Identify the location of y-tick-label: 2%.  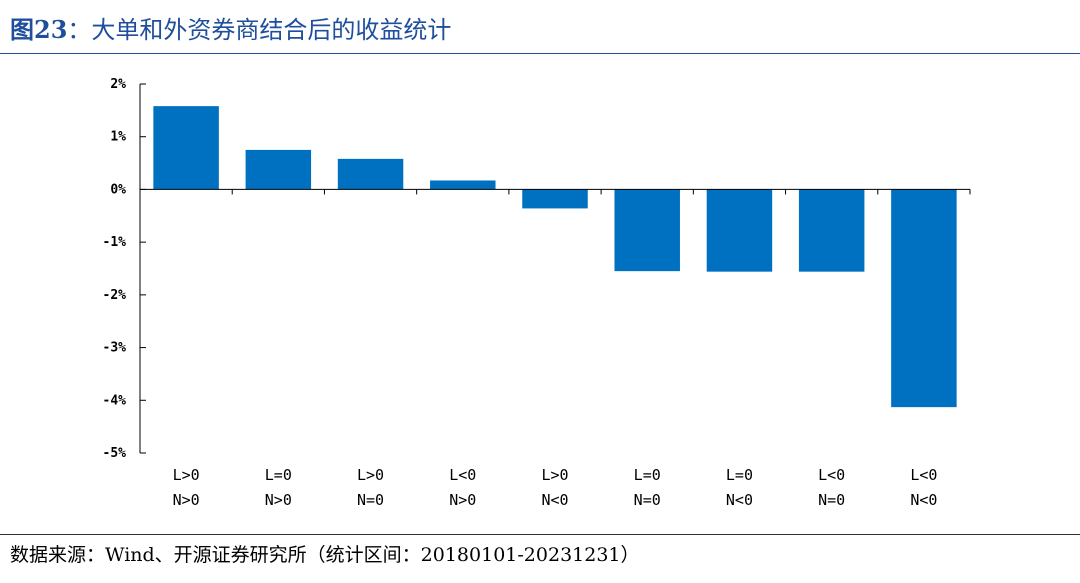
(118, 84).